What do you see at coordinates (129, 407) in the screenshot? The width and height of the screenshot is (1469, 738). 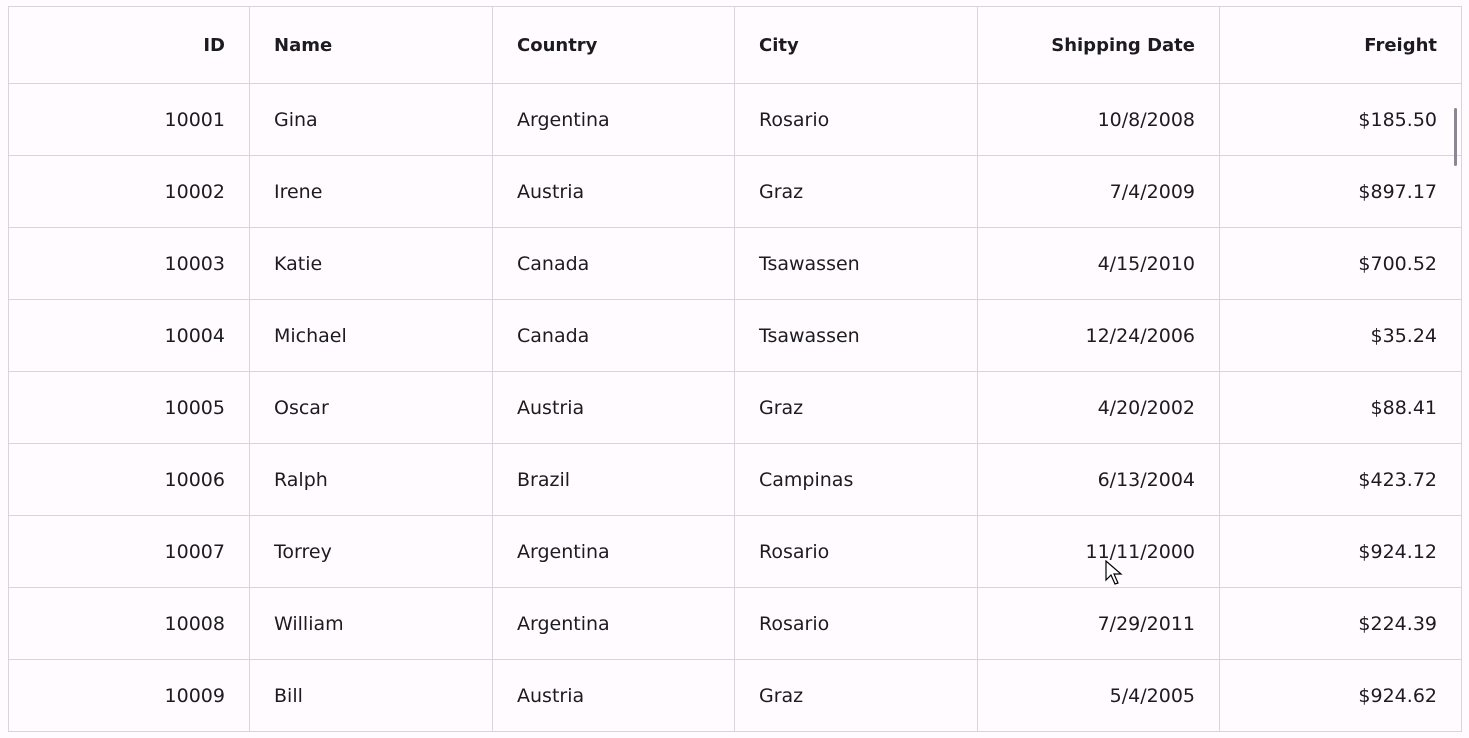 I see `cell-id: 10005` at bounding box center [129, 407].